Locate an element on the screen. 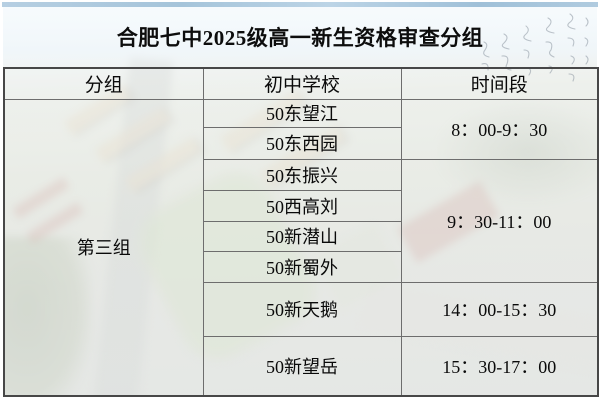  header-school: 初中学校 is located at coordinates (302, 83).